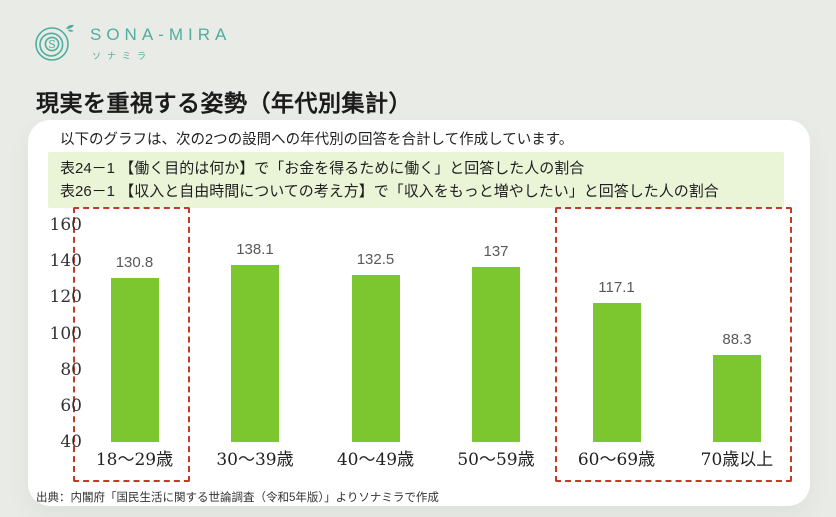 The height and width of the screenshot is (517, 836). I want to click on brand-wordmark: SONA-MIRA ソナミラ, so click(160, 43).